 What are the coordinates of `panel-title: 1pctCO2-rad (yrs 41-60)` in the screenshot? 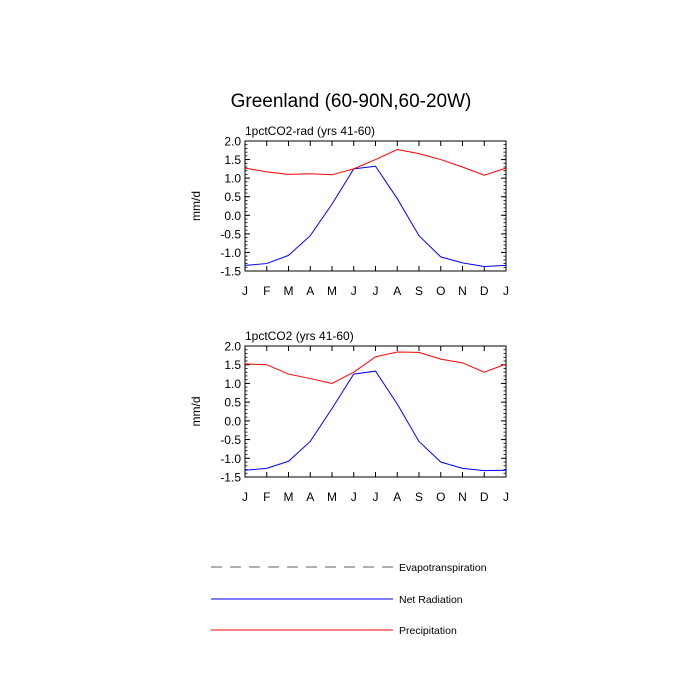 It's located at (310, 131).